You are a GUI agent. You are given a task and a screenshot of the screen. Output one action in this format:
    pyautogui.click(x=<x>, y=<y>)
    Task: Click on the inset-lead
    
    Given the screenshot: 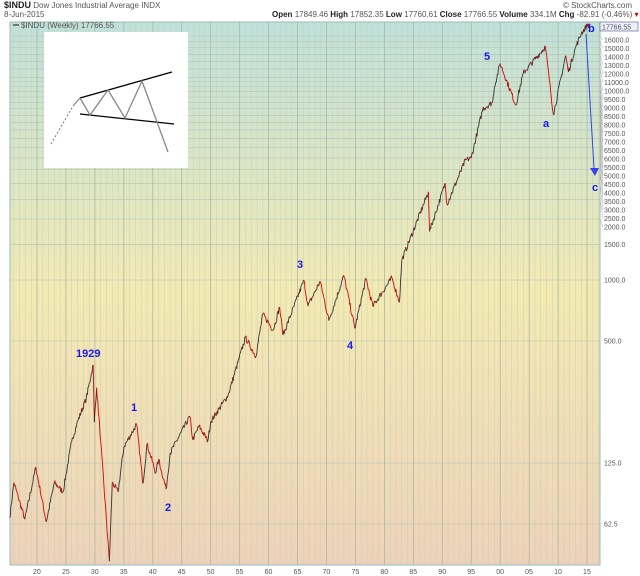 What is the action you would take?
    pyautogui.click(x=76, y=102)
    